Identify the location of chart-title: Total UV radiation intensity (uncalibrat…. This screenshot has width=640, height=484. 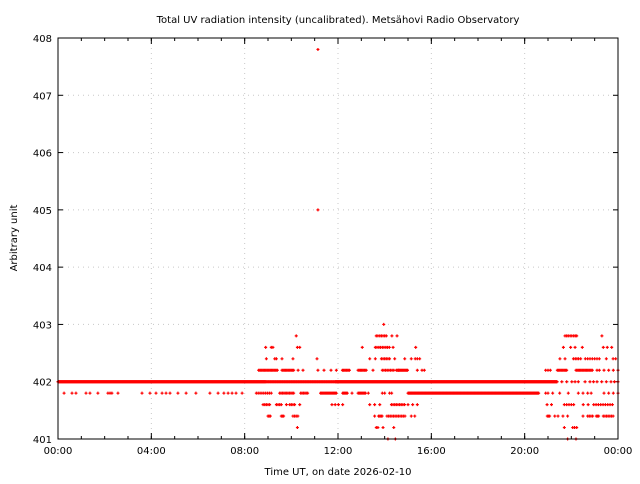
(338, 20).